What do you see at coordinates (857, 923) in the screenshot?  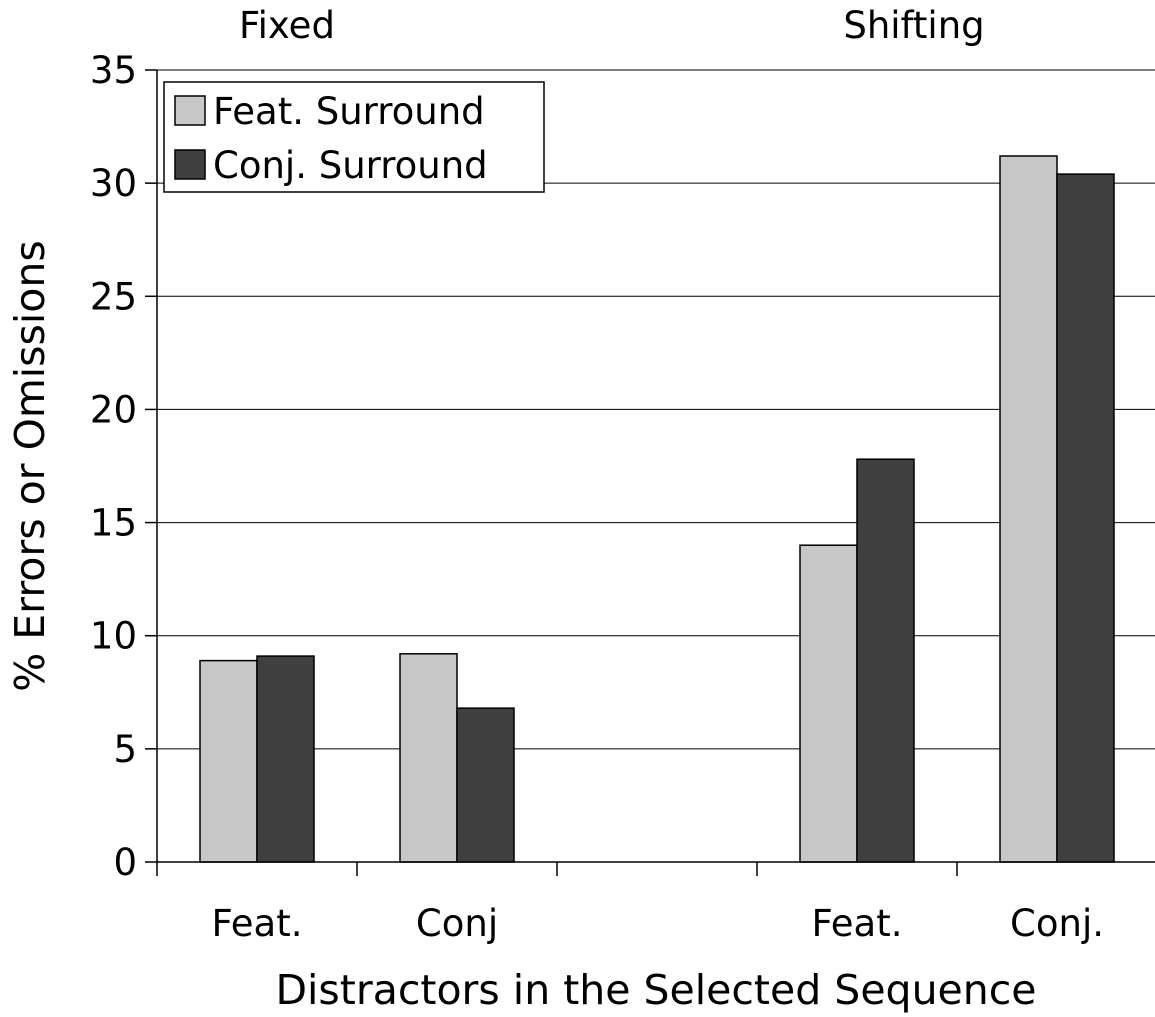 I see `x-tick-label-3: Feat.` at bounding box center [857, 923].